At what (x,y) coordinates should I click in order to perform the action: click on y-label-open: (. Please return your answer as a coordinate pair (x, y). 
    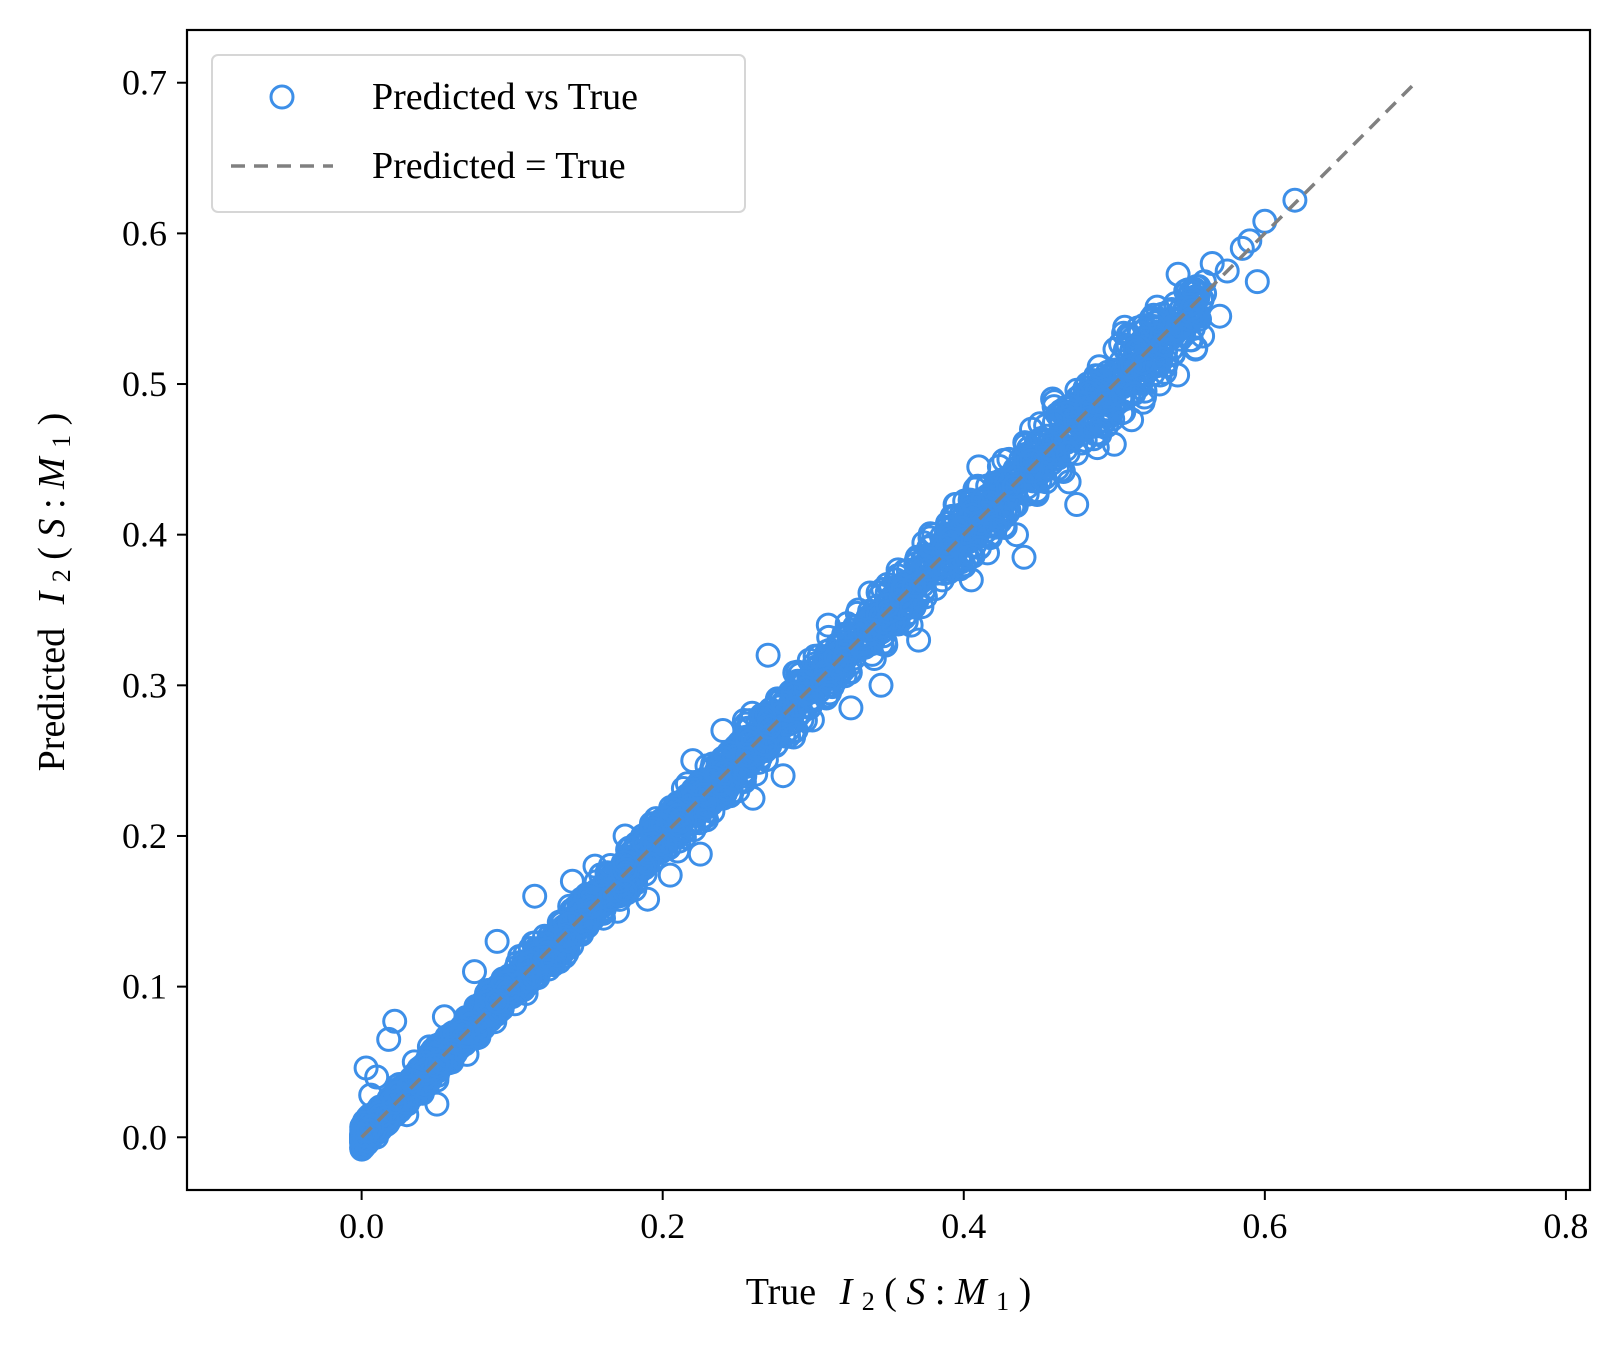
    Looking at the image, I should click on (52, 553).